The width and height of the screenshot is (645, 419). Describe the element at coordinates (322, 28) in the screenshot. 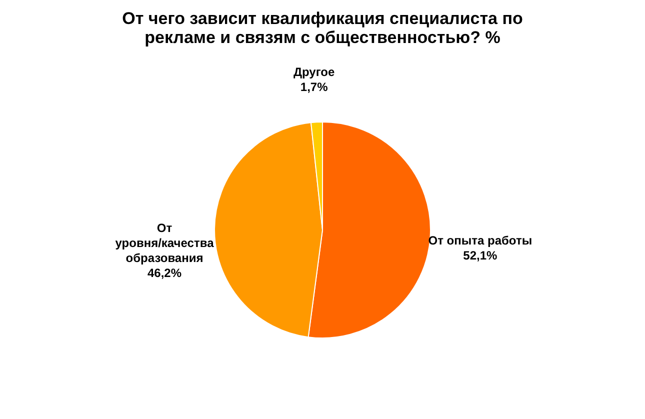

I see `chart-title: От чего зависит квалификация специалиста по рекламе и связям с общественностью? %` at that location.